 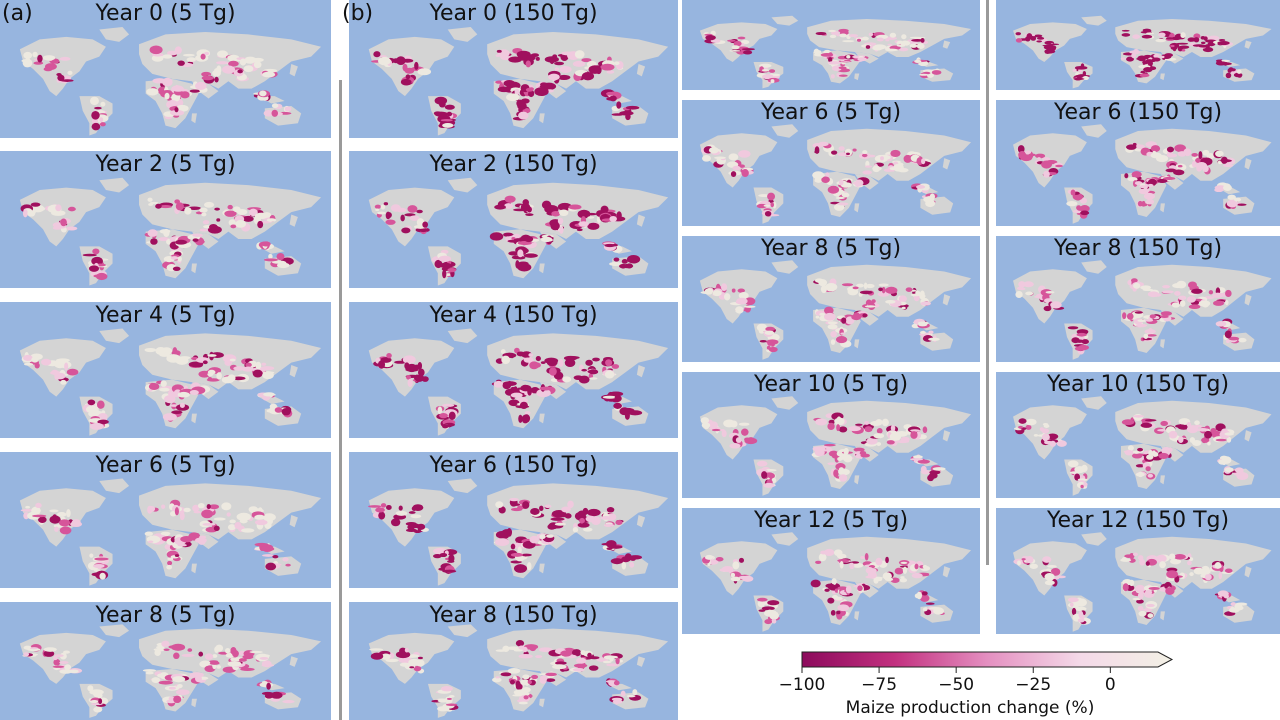 What do you see at coordinates (1110, 685) in the screenshot?
I see `colorbar-tick-label: 0` at bounding box center [1110, 685].